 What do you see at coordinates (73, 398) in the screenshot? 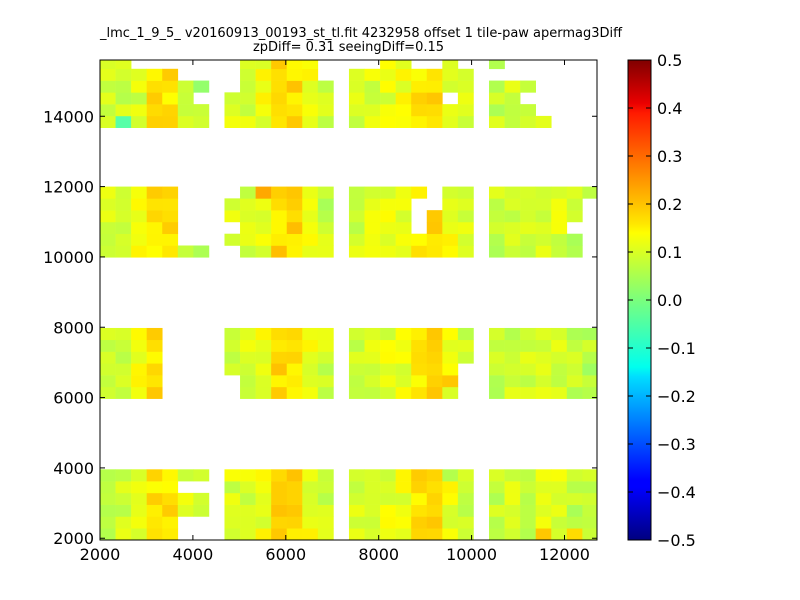
I see `y-tick-label: 6000` at bounding box center [73, 398].